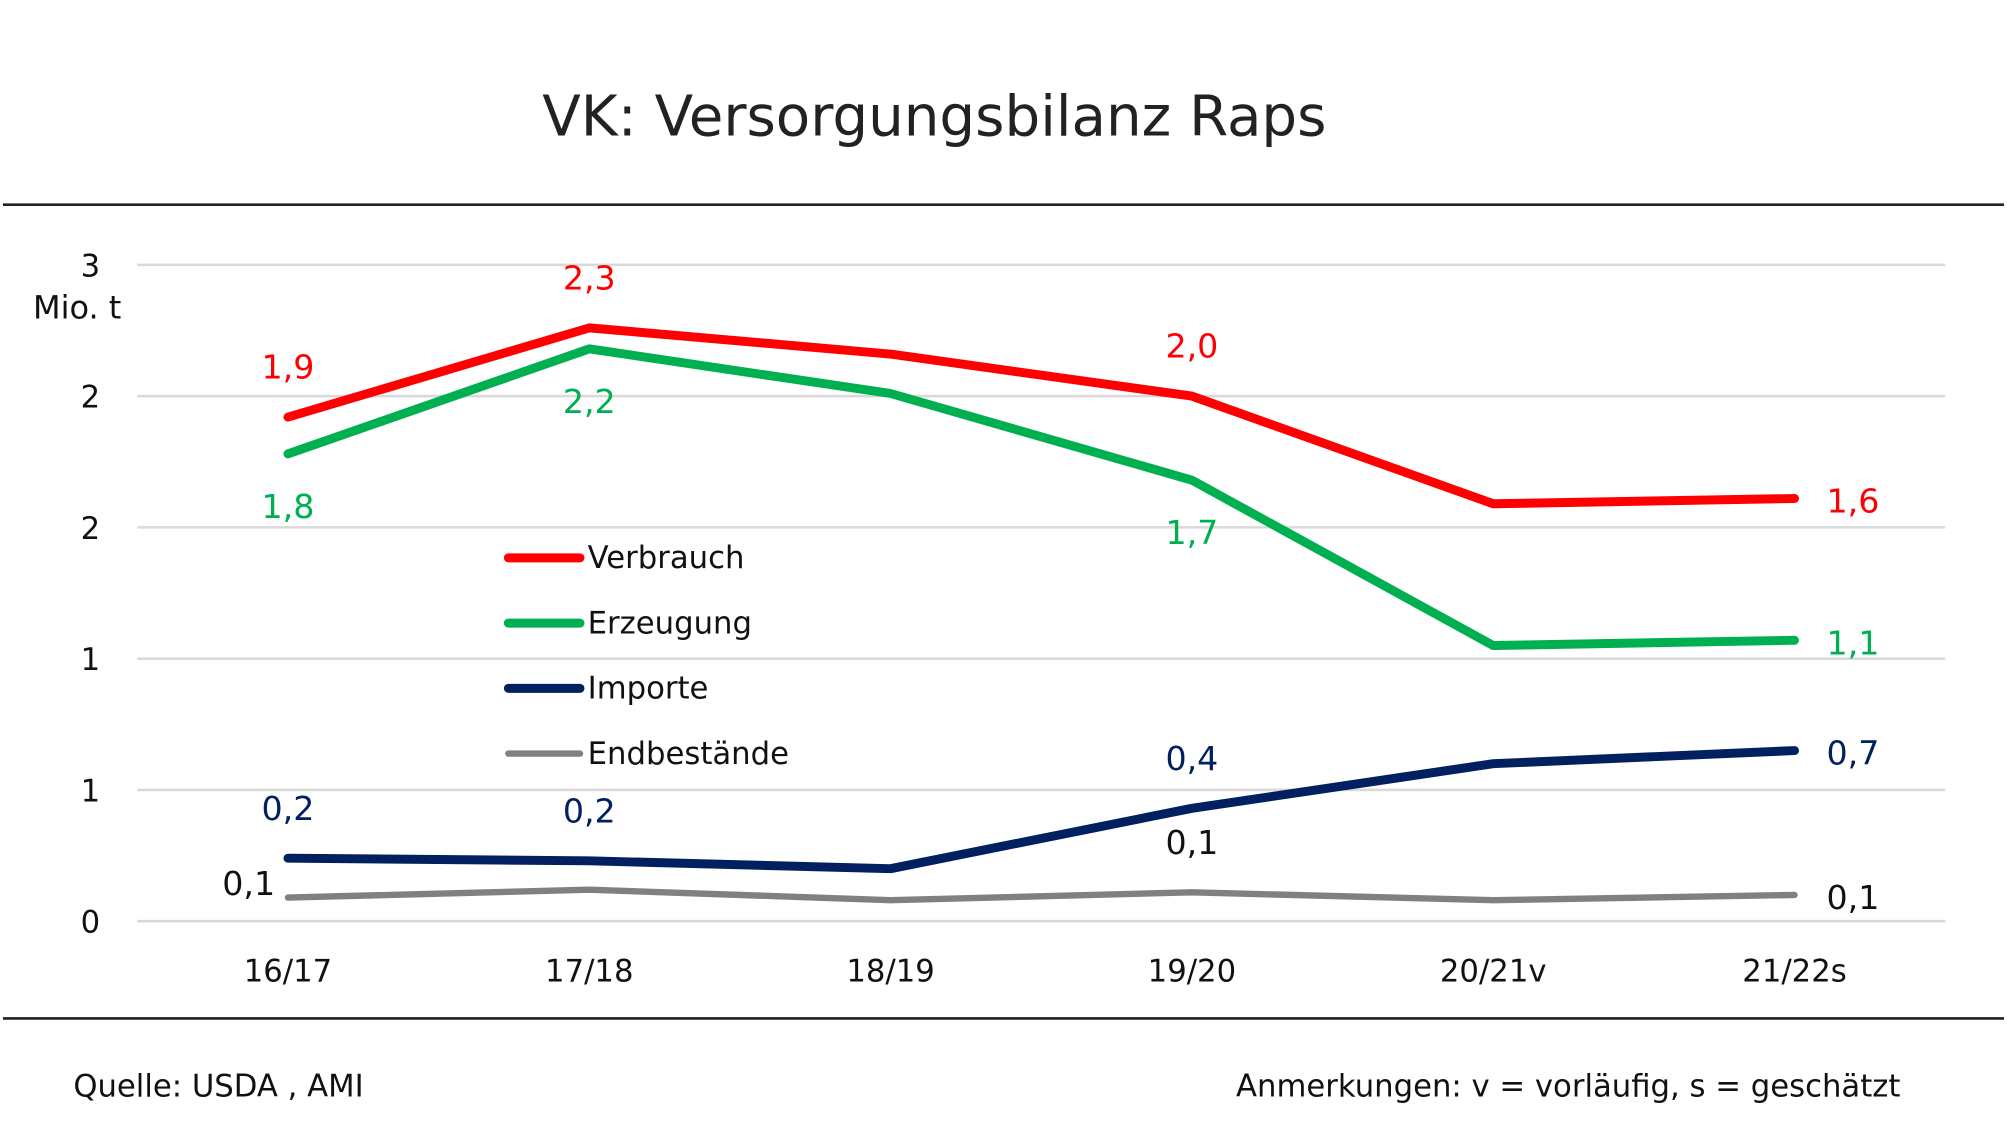  Describe the element at coordinates (1192, 971) in the screenshot. I see `x-tick-label: 19/20` at that location.